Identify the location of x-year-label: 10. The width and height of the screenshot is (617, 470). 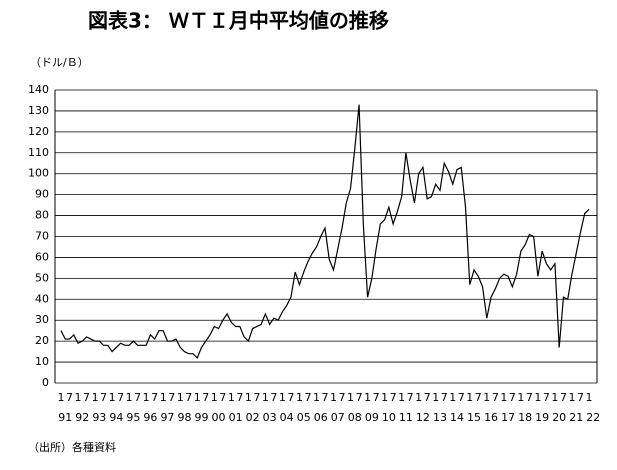
(389, 417).